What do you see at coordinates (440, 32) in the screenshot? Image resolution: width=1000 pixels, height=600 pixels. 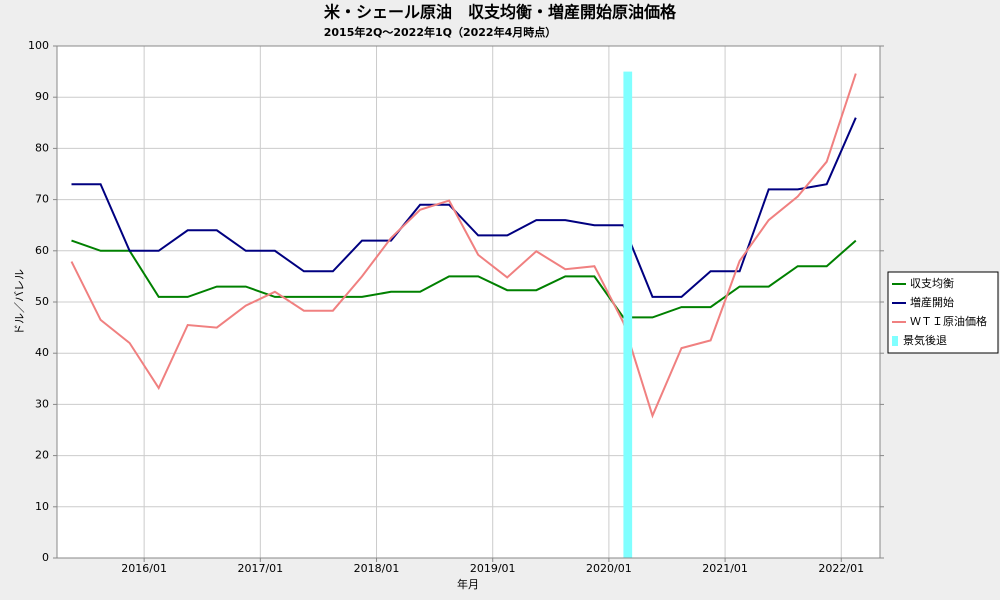 I see `chart-subtitle: 2015年2Q～2022年1Q（2022年4月時点）` at bounding box center [440, 32].